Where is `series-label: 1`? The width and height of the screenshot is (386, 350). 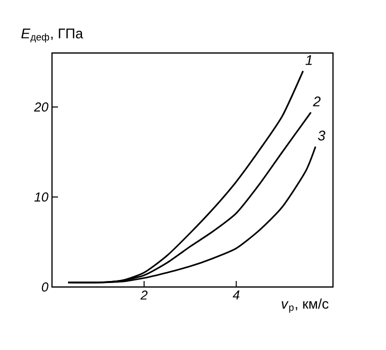 series-label: 1 is located at coordinates (309, 60).